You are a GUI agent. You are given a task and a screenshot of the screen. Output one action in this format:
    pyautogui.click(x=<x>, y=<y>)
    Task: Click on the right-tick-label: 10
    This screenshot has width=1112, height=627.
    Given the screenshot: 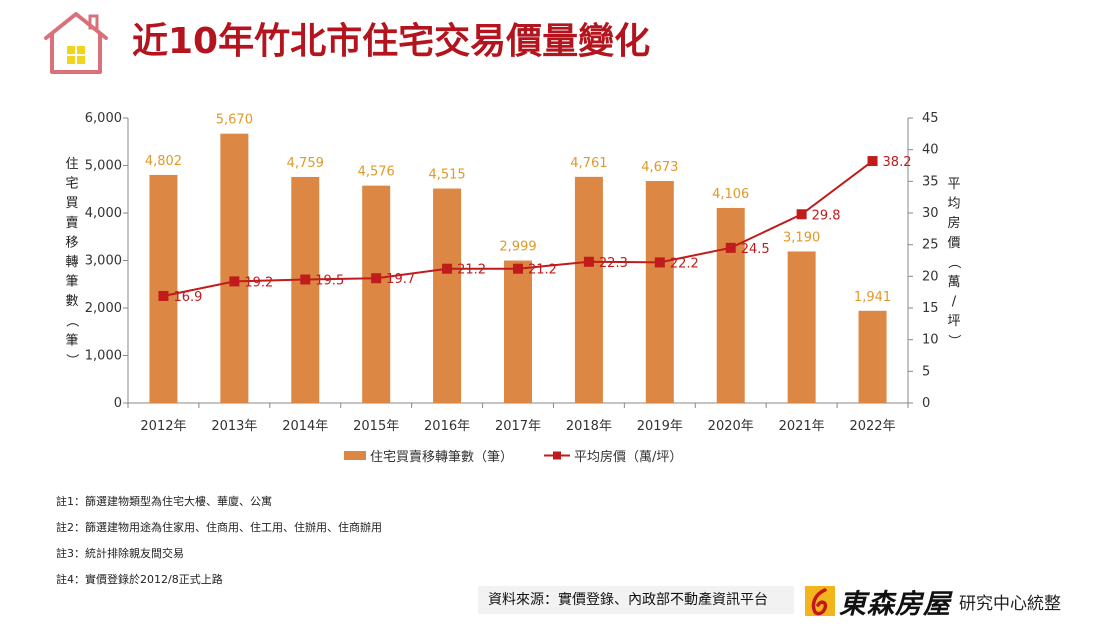 What is the action you would take?
    pyautogui.click(x=930, y=340)
    